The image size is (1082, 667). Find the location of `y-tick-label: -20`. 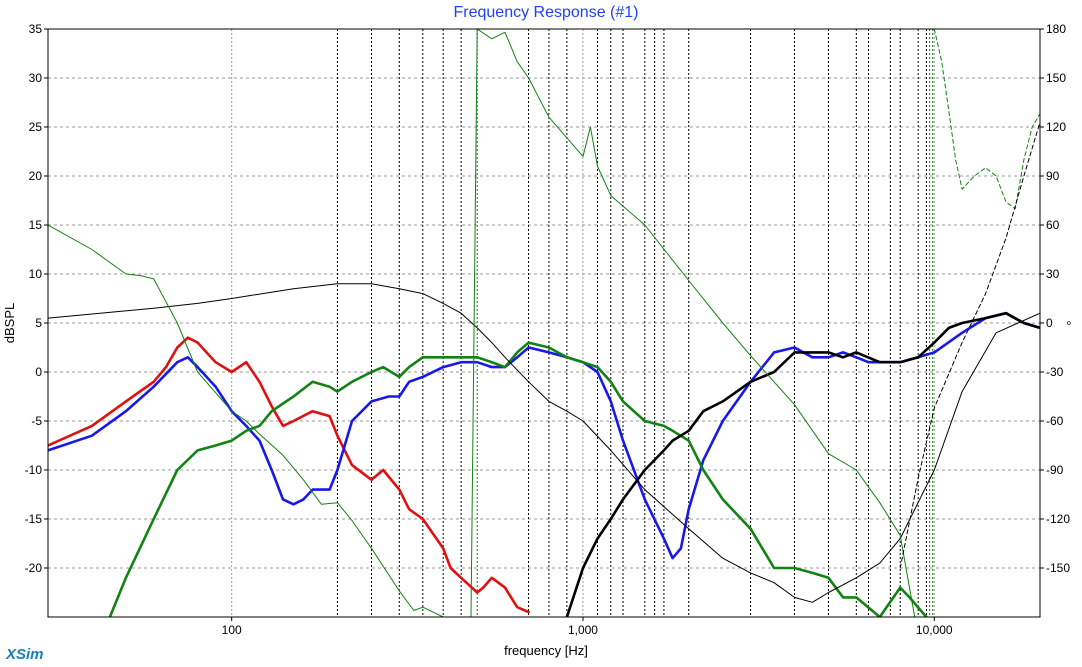

y-tick-label: -20 is located at coordinates (34, 568).